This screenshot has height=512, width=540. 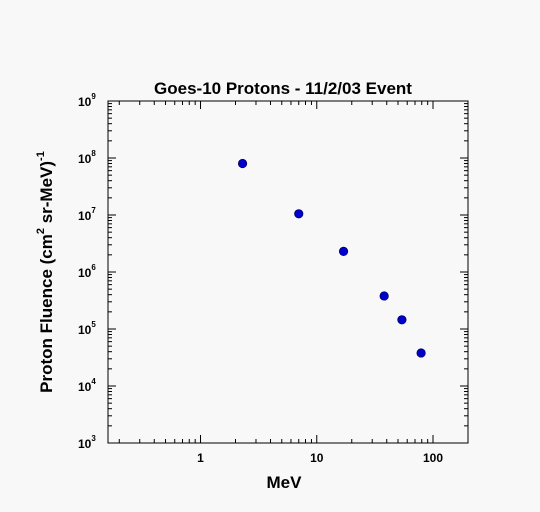 What do you see at coordinates (87, 328) in the screenshot?
I see `y-tick-label: 10⁵` at bounding box center [87, 328].